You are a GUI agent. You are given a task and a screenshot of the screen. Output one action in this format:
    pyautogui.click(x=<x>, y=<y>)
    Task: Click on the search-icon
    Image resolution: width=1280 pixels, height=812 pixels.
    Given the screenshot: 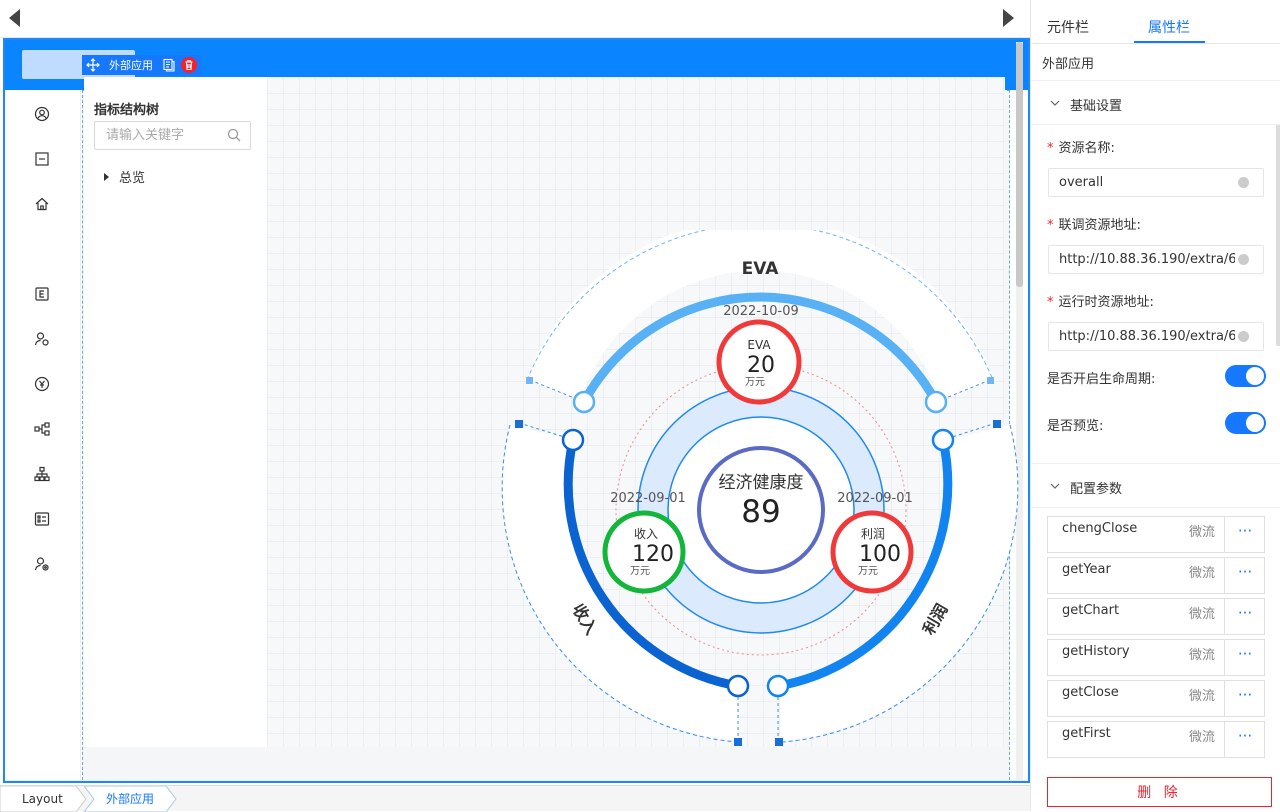 What is the action you would take?
    pyautogui.click(x=234, y=135)
    